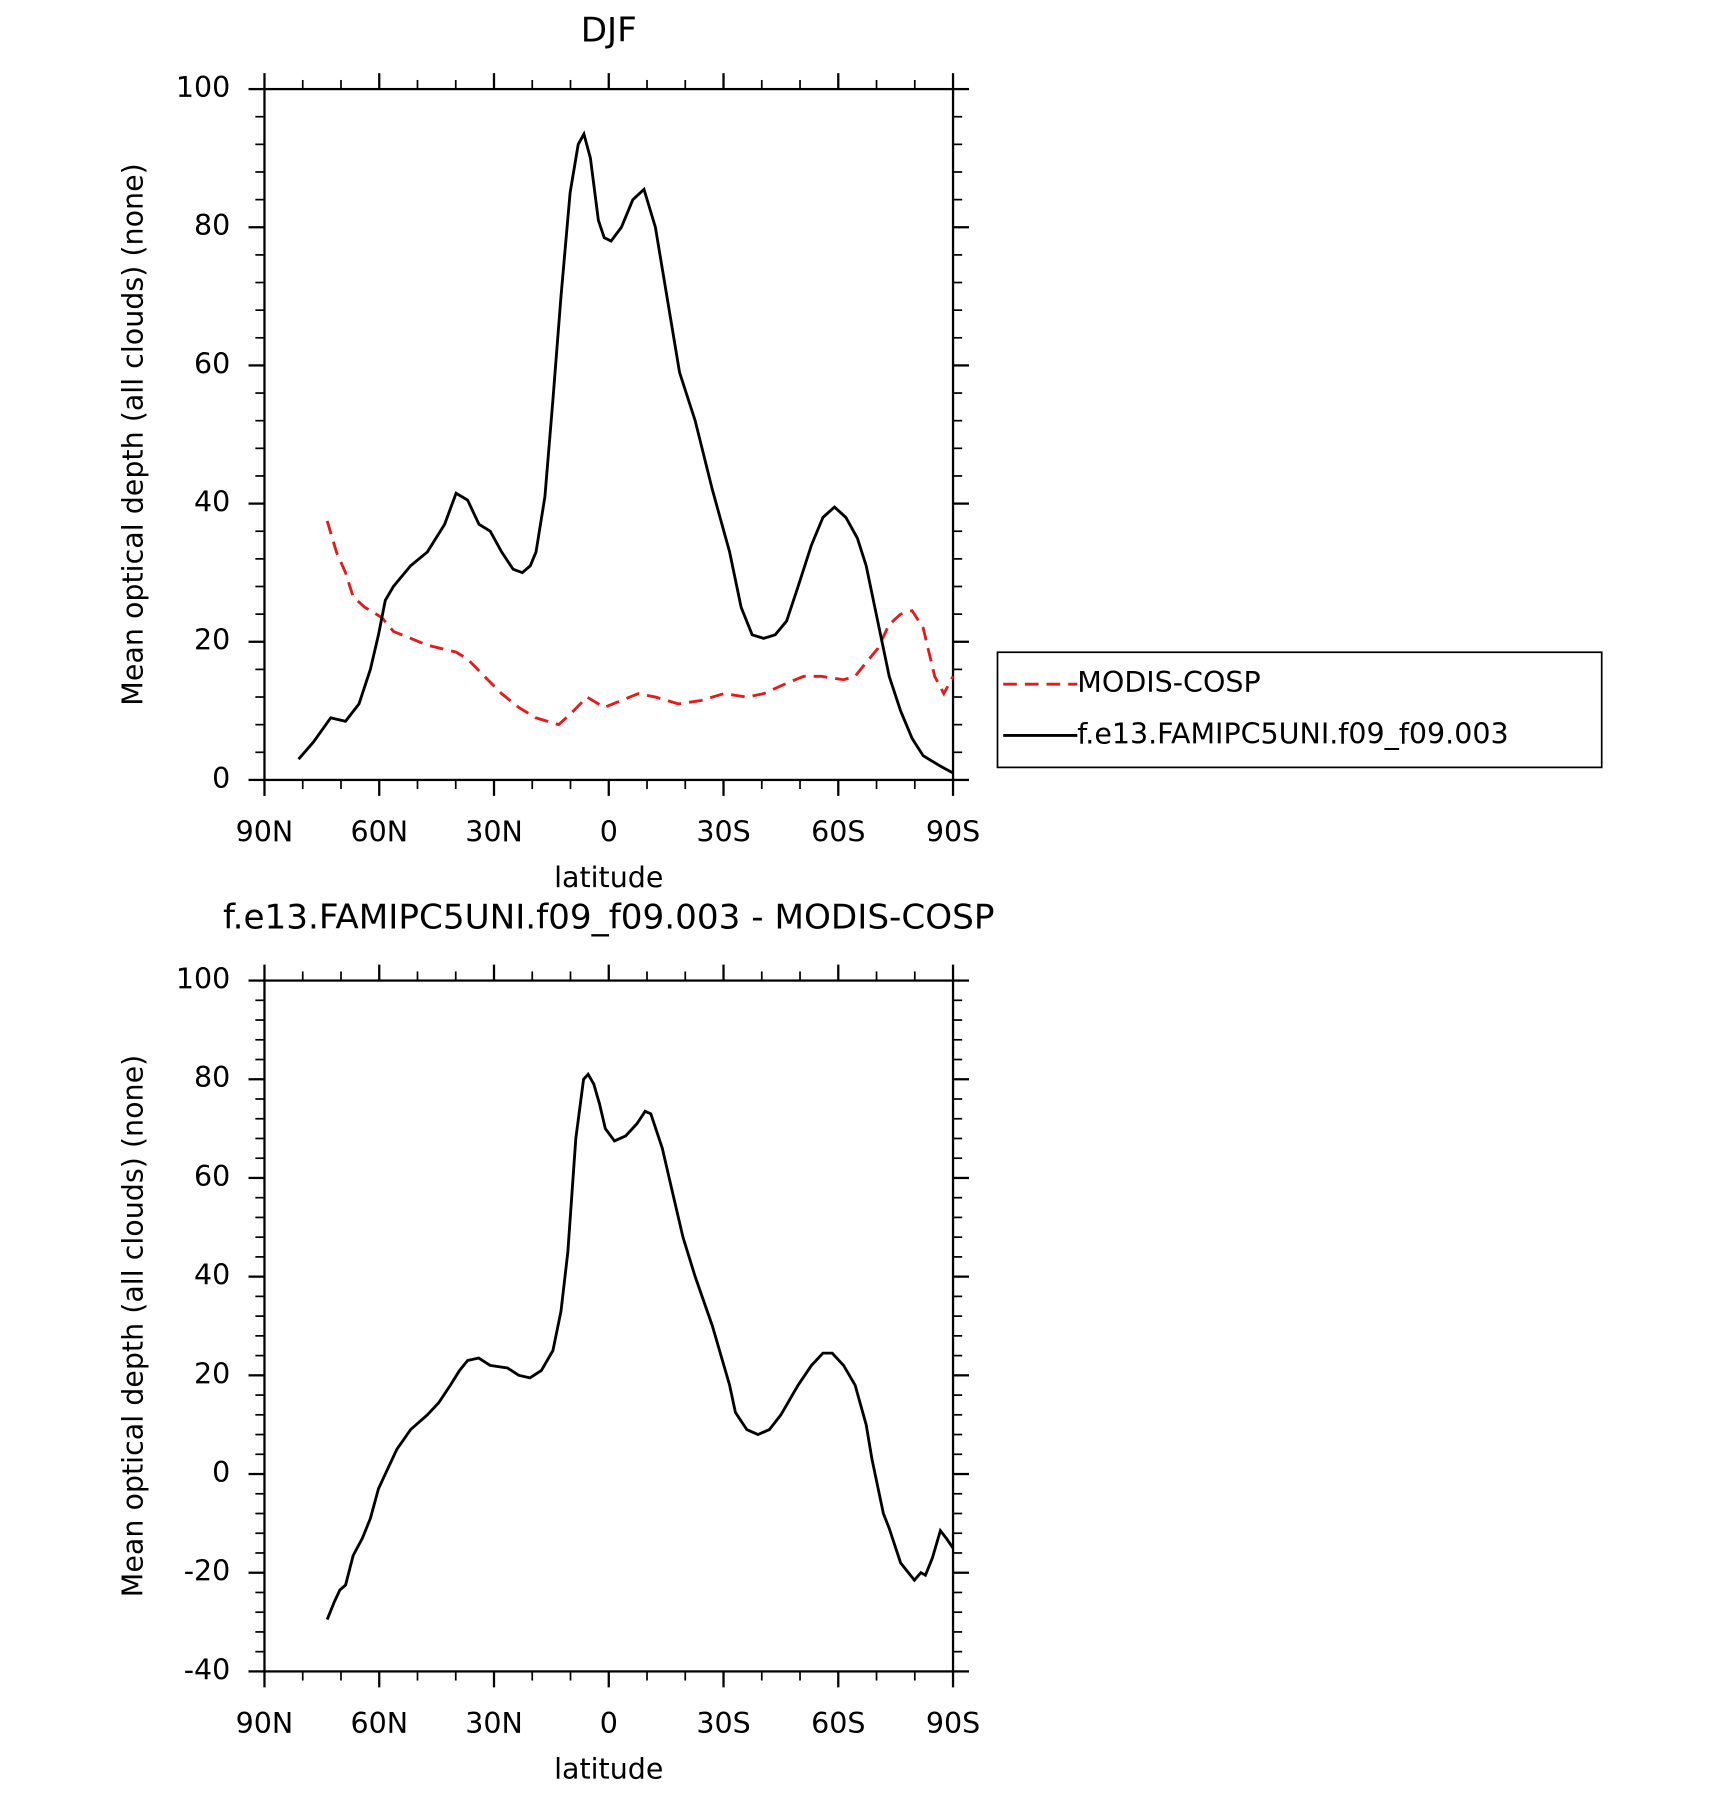 This screenshot has height=1793, width=1710. I want to click on legend-label: f.e13.FAMIPC5UNI.f09_f09.003, so click(1292, 733).